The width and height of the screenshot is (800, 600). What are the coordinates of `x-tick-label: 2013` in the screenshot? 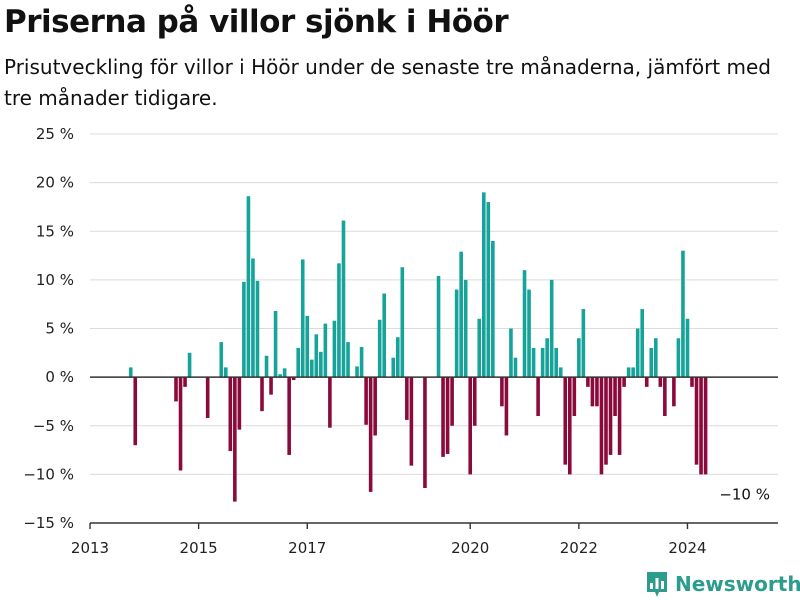 It's located at (90, 548).